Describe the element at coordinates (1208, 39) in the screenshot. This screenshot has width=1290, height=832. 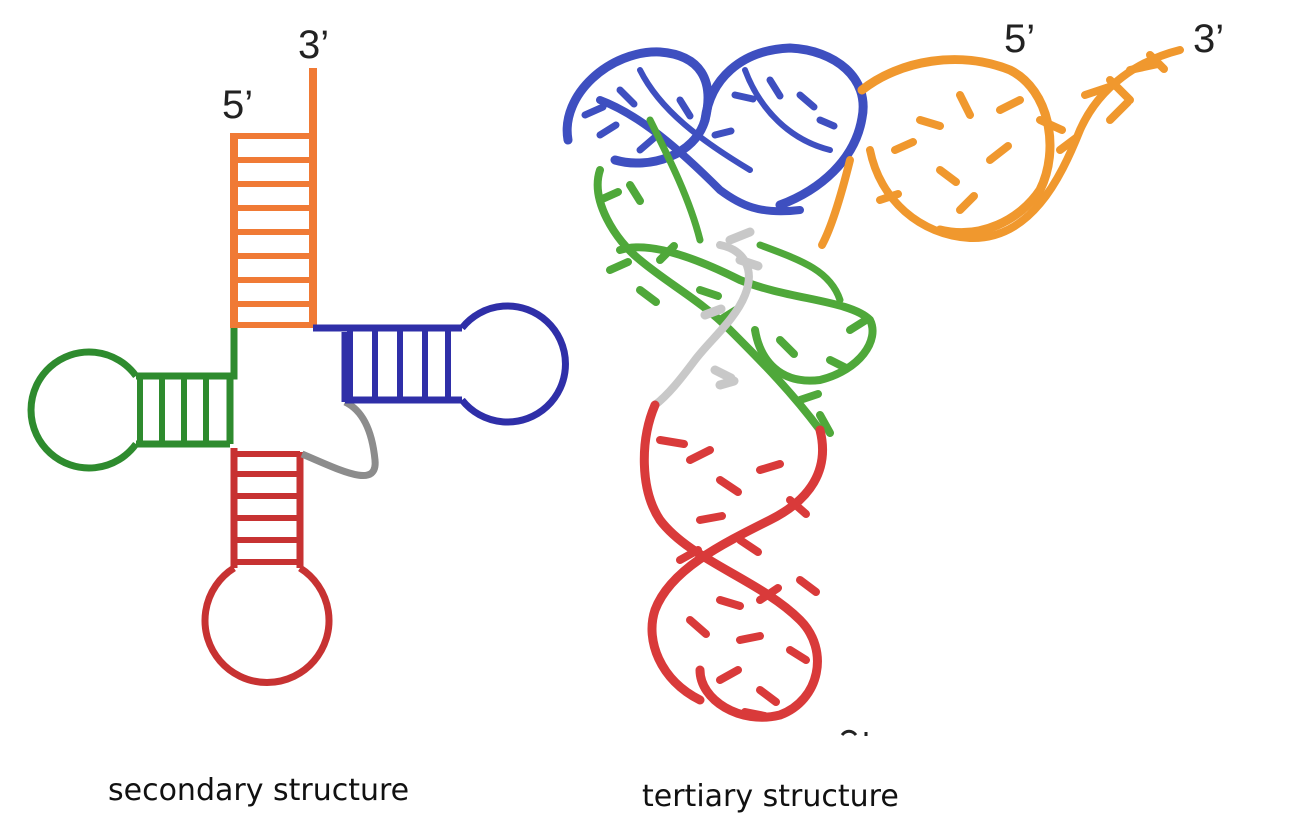
I see `tertiary-3prime-label: 3’` at that location.